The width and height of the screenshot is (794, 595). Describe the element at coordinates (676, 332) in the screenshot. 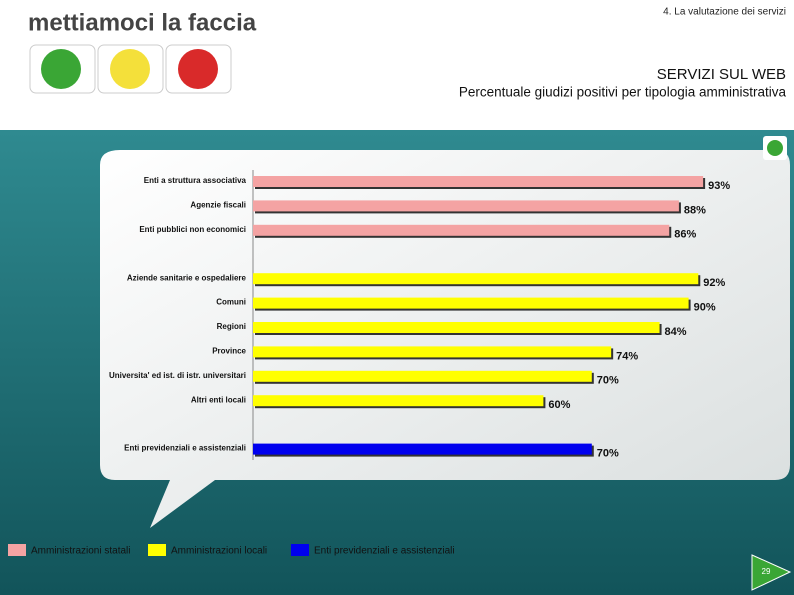

I see `value-label: 84%` at that location.